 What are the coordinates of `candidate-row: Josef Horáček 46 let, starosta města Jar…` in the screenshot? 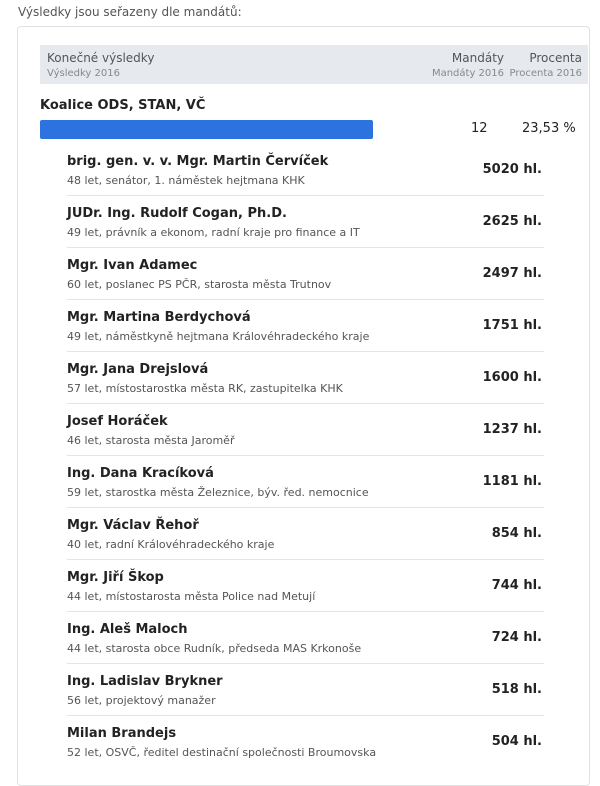 It's located at (305, 430).